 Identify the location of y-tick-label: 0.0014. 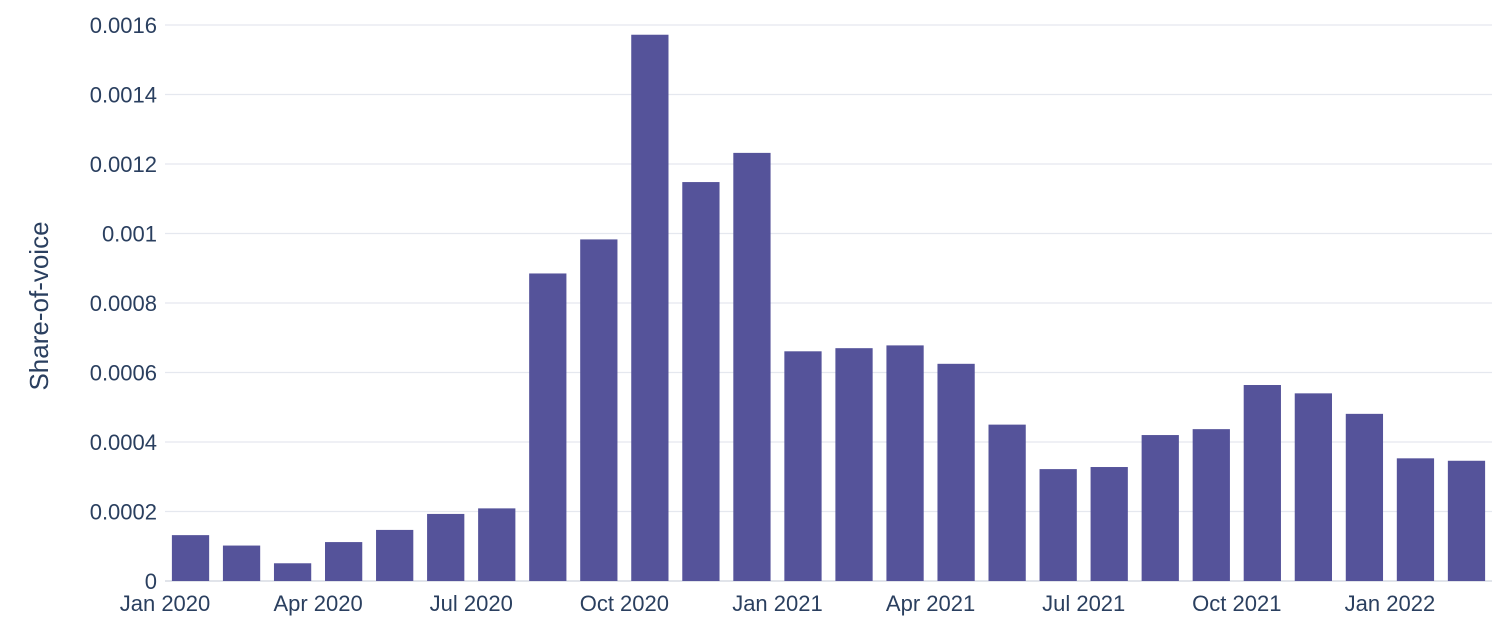
(123, 95).